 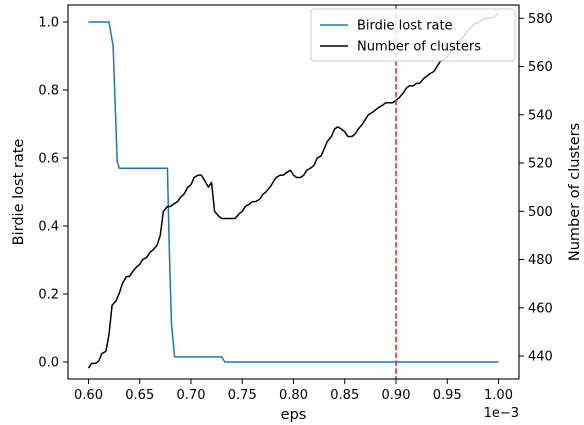 What do you see at coordinates (540, 67) in the screenshot?
I see `y-right-tick-label: 560` at bounding box center [540, 67].